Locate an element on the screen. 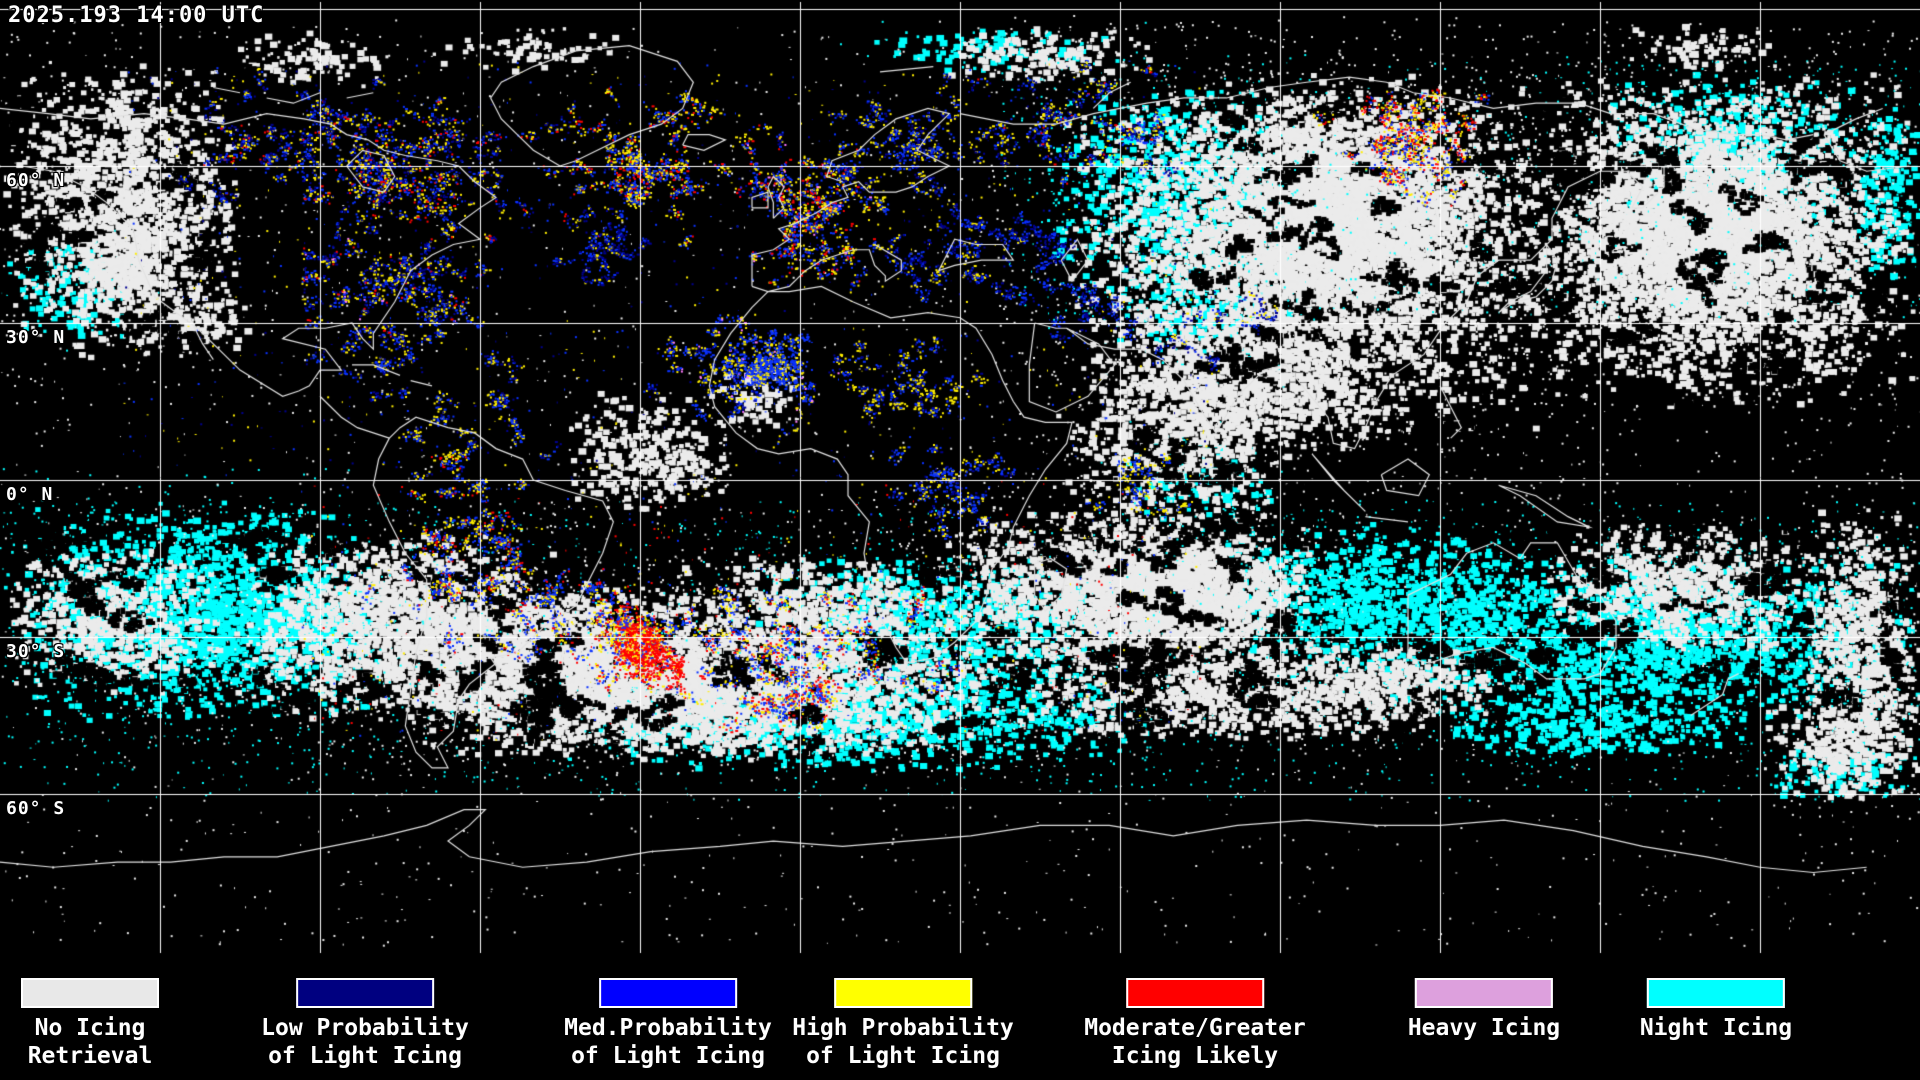 The height and width of the screenshot is (1080, 1920). timestamp-label: 2025.193 14:00 UTC is located at coordinates (136, 15).